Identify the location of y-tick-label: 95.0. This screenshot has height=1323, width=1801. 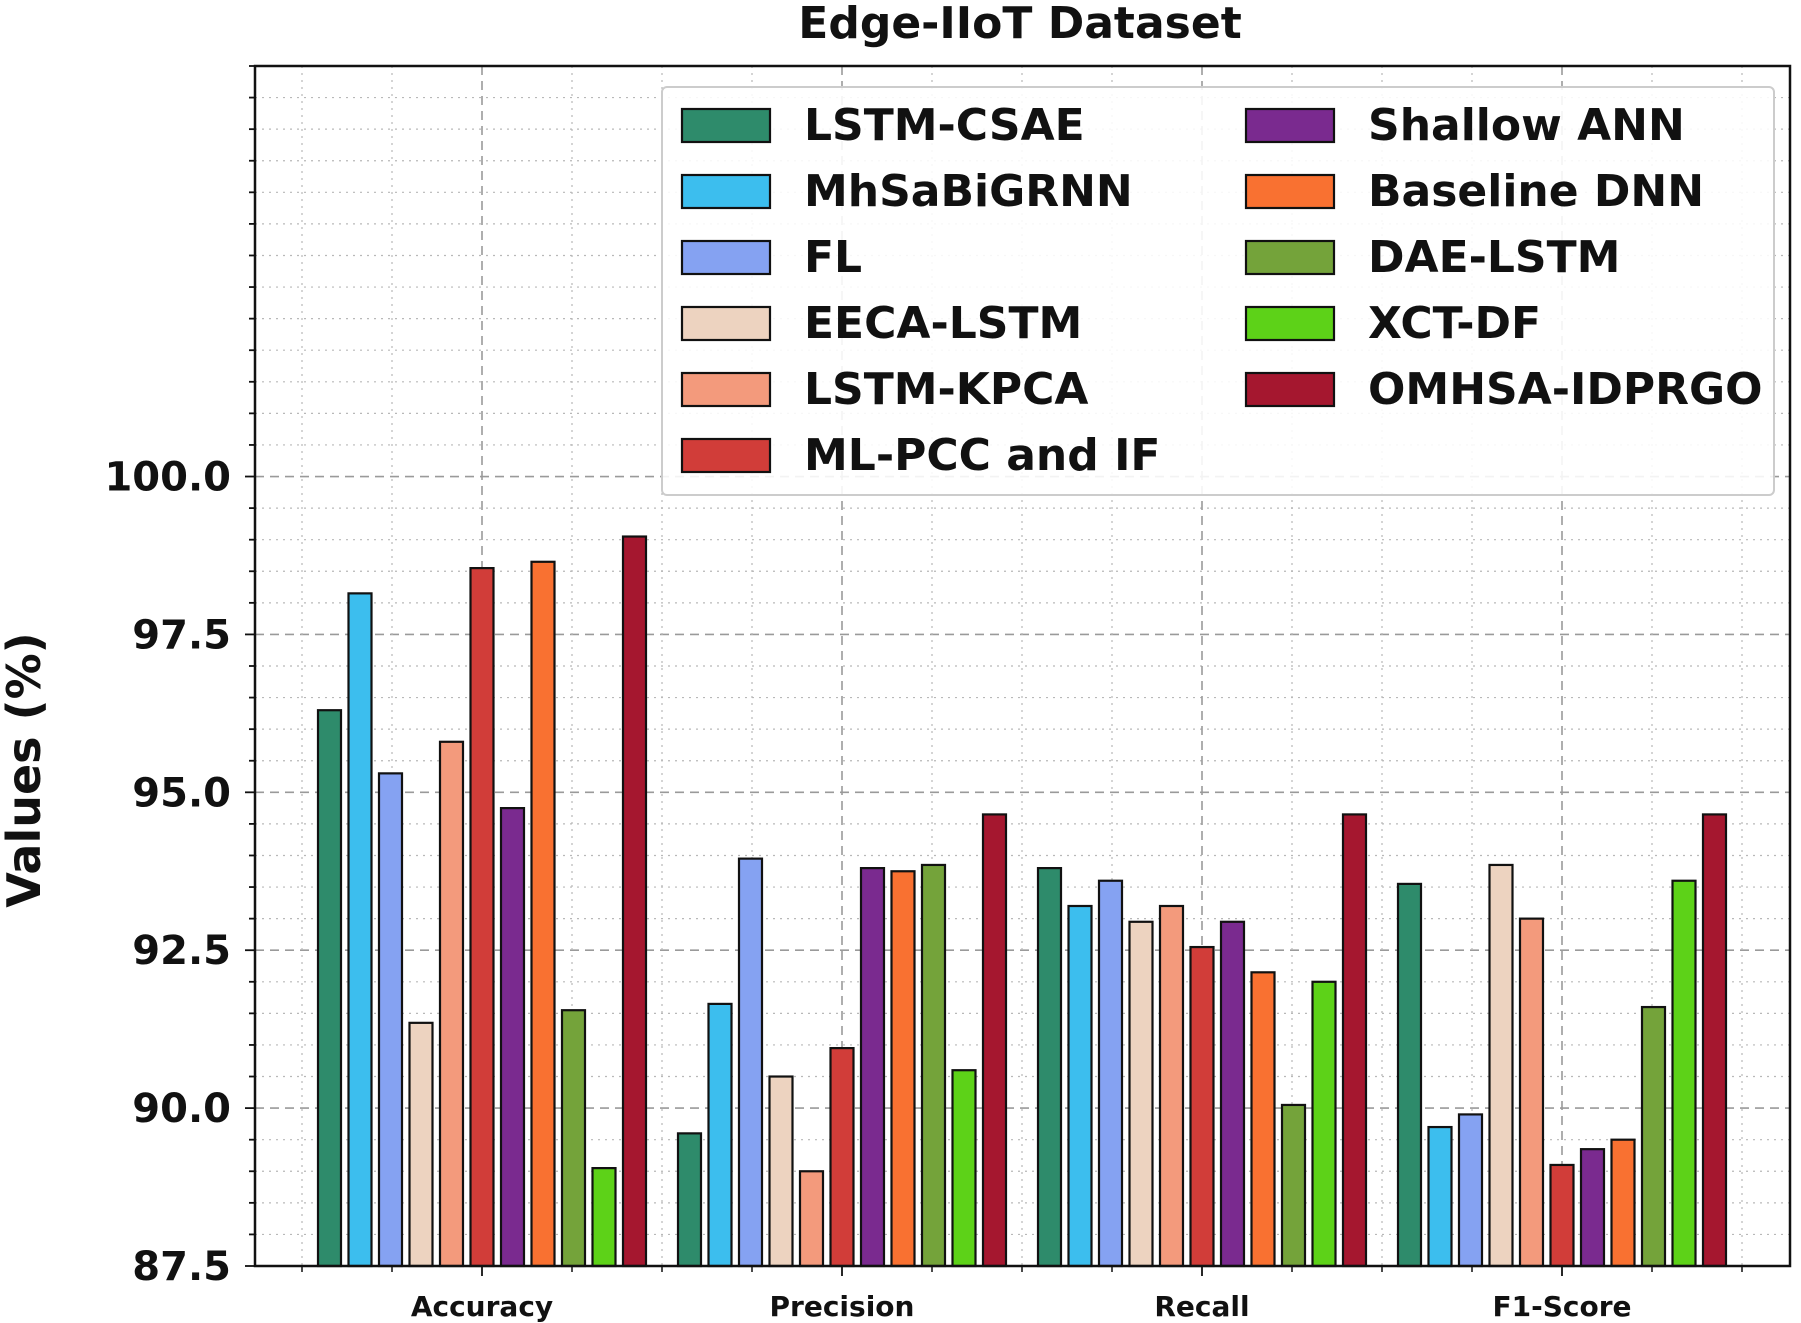
(181, 793).